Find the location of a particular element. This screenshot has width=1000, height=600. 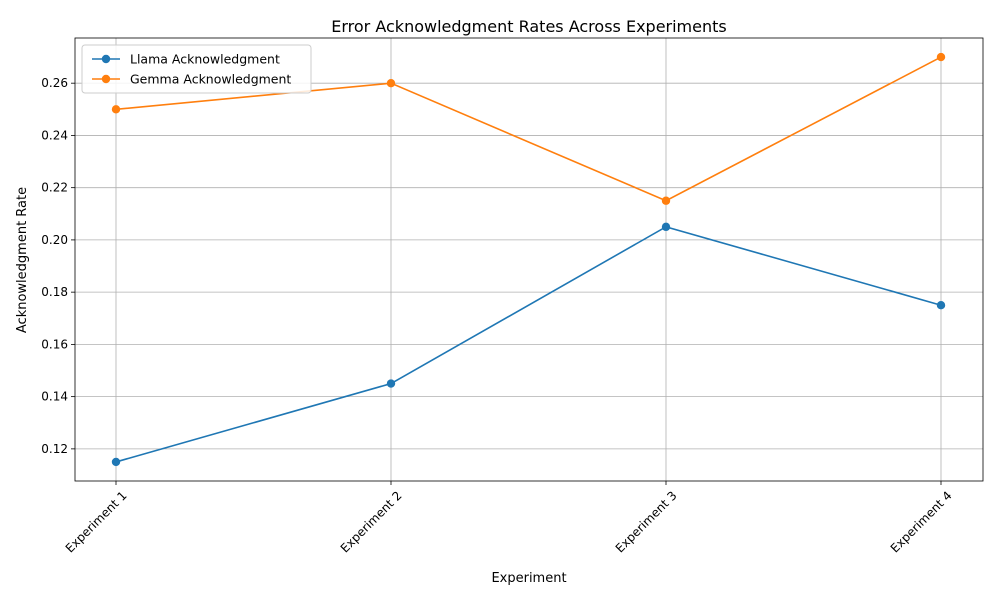

legend-box is located at coordinates (196, 69).